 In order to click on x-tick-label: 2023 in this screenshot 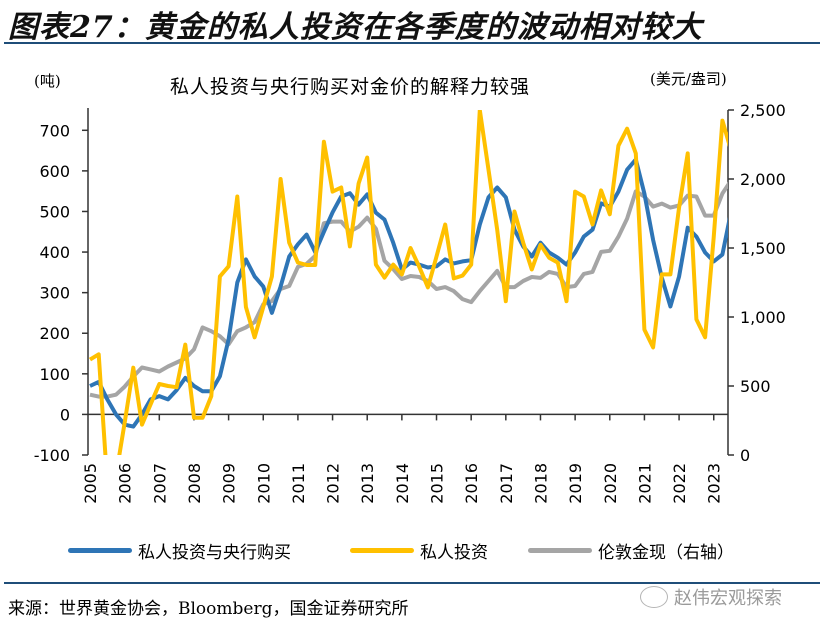, I will do `click(714, 483)`.